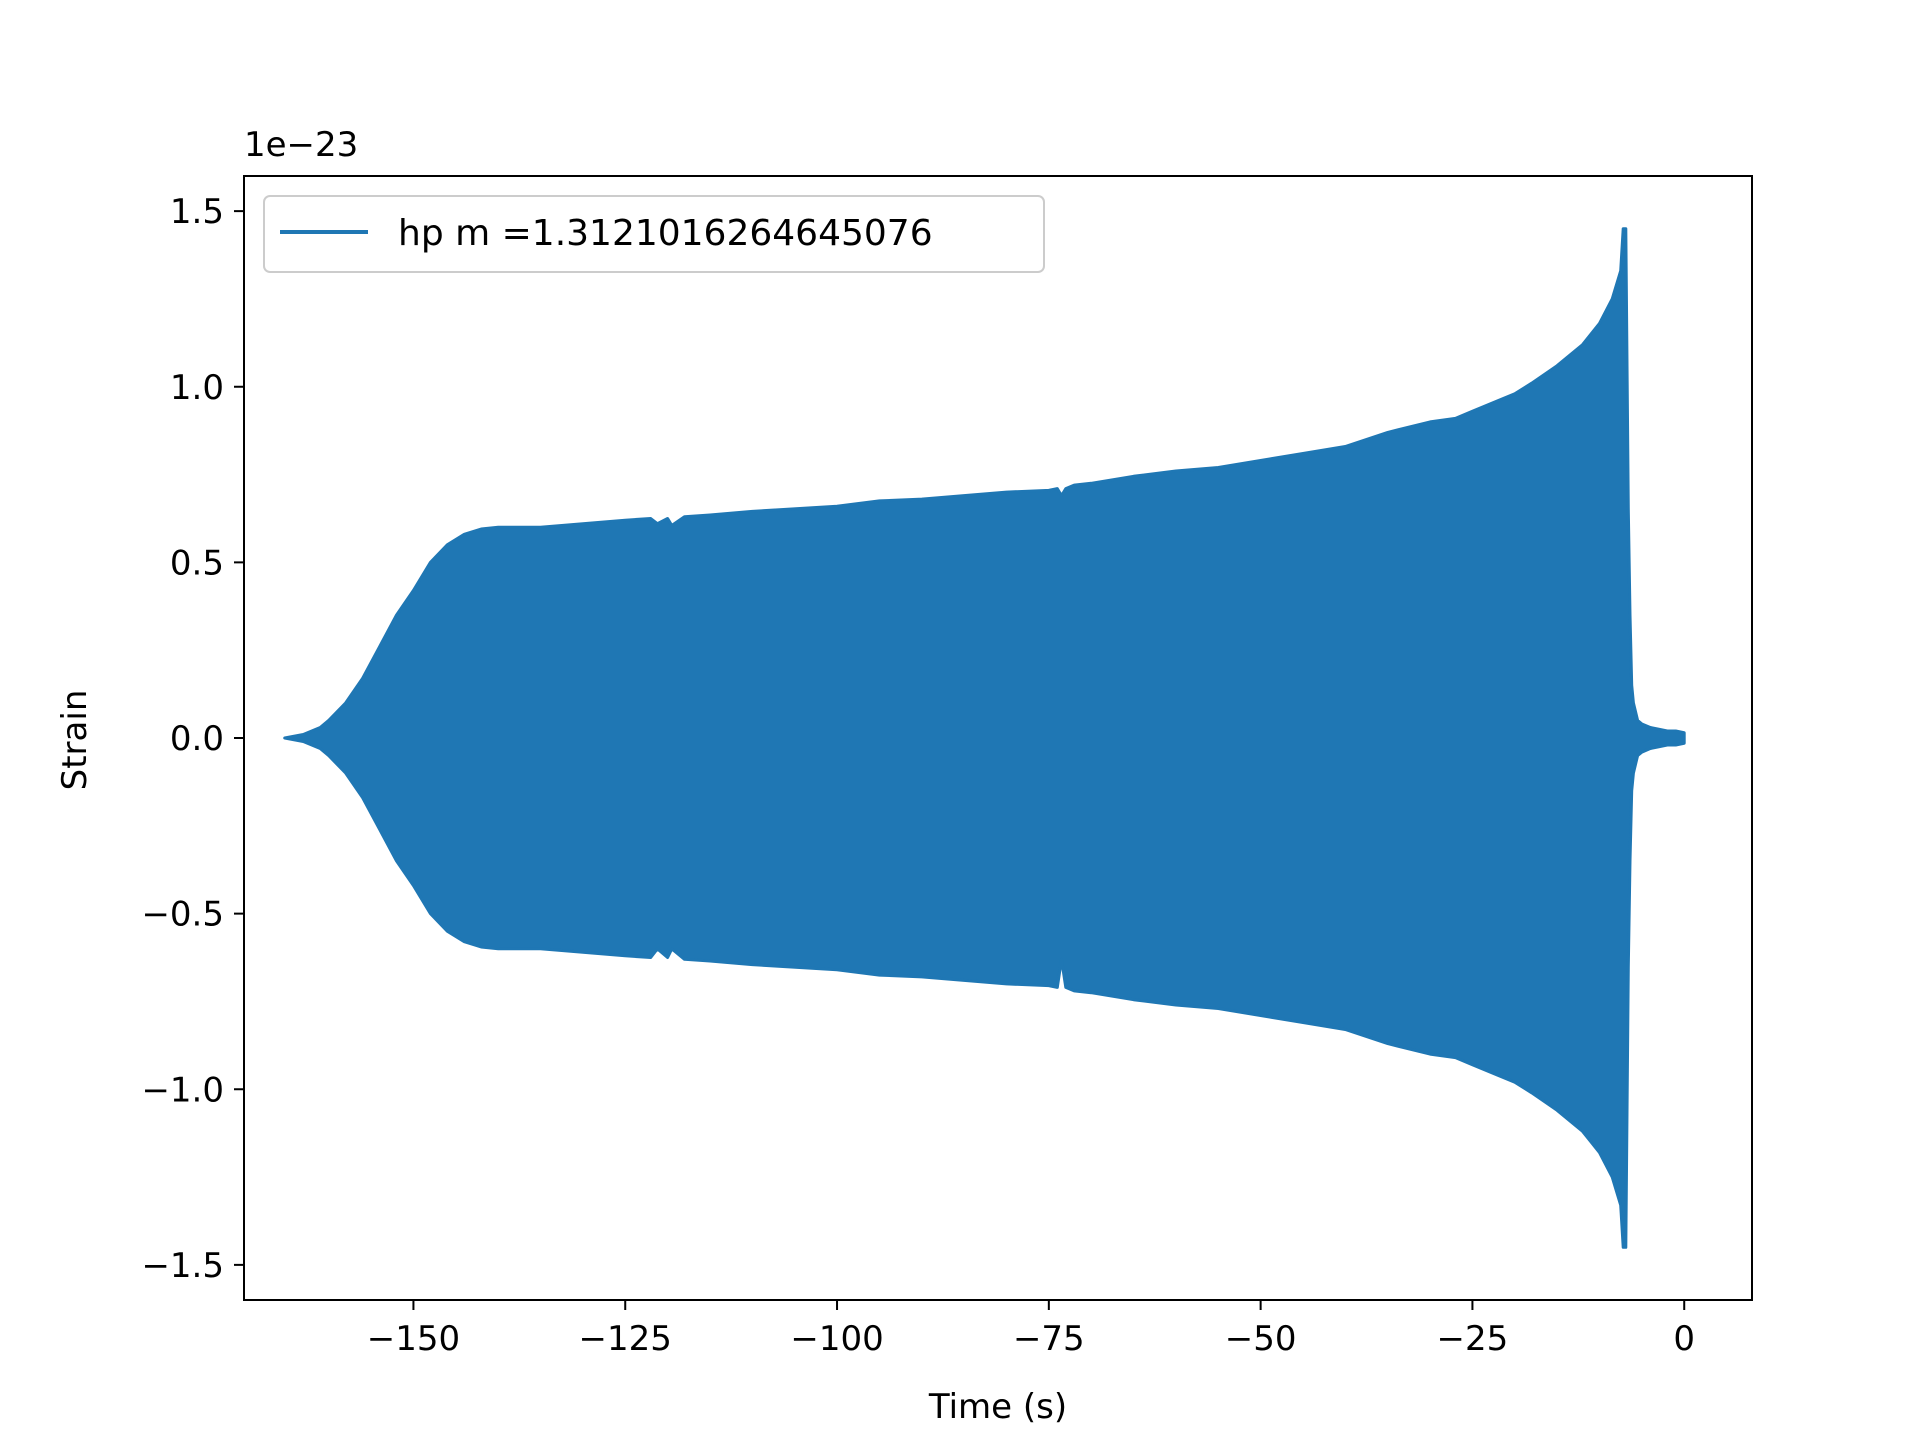 The image size is (1920, 1440). What do you see at coordinates (1261, 1339) in the screenshot?
I see `x-tick-label: −50` at bounding box center [1261, 1339].